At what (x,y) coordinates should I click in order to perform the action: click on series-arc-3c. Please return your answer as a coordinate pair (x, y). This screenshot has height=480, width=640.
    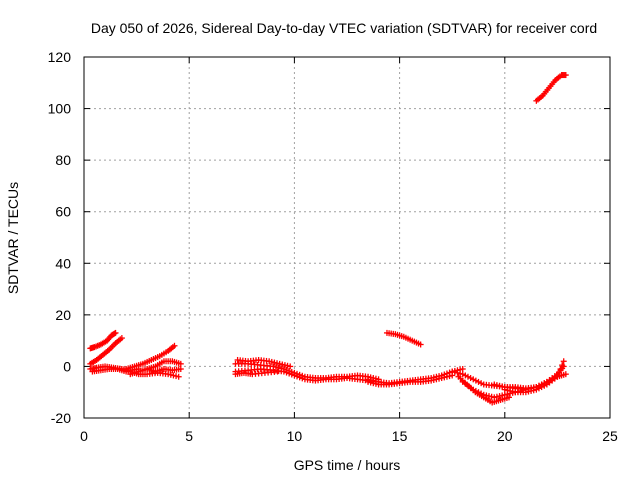
    Looking at the image, I should click on (264, 363).